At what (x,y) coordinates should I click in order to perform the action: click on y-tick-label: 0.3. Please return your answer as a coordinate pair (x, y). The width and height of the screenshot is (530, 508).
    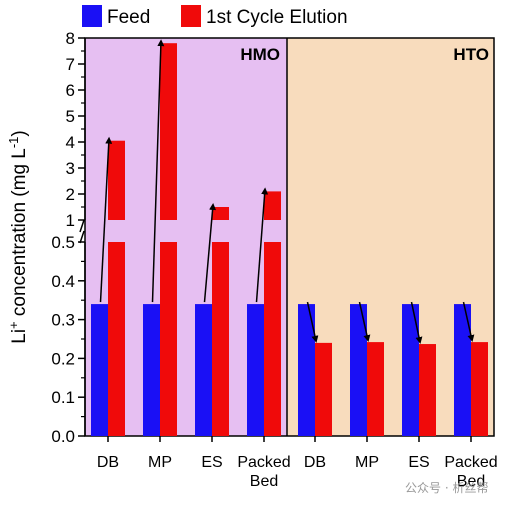
    Looking at the image, I should click on (63, 320).